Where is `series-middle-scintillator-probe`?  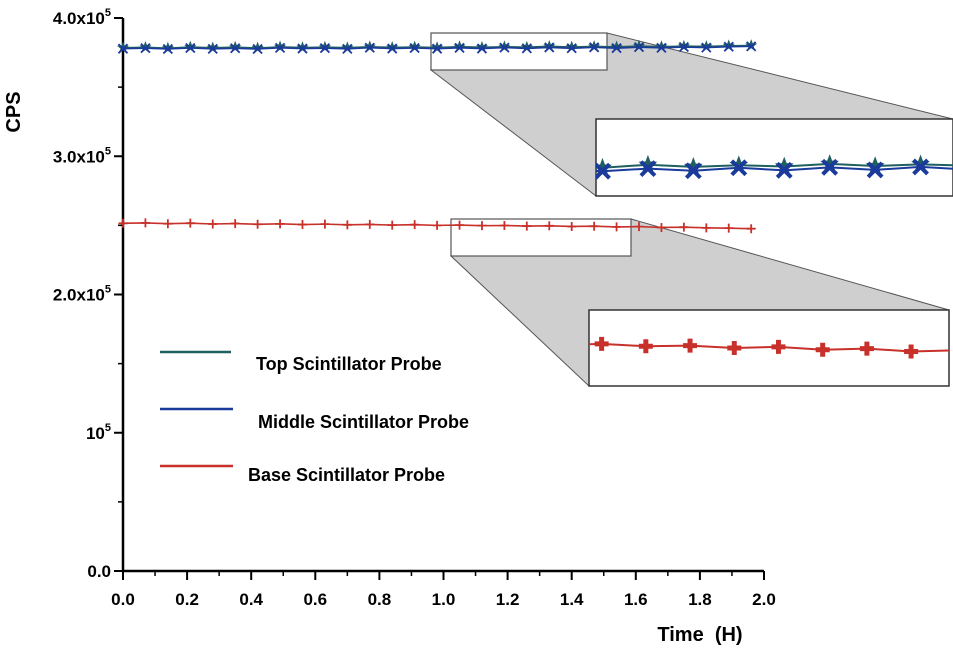 series-middle-scintillator-probe is located at coordinates (437, 48).